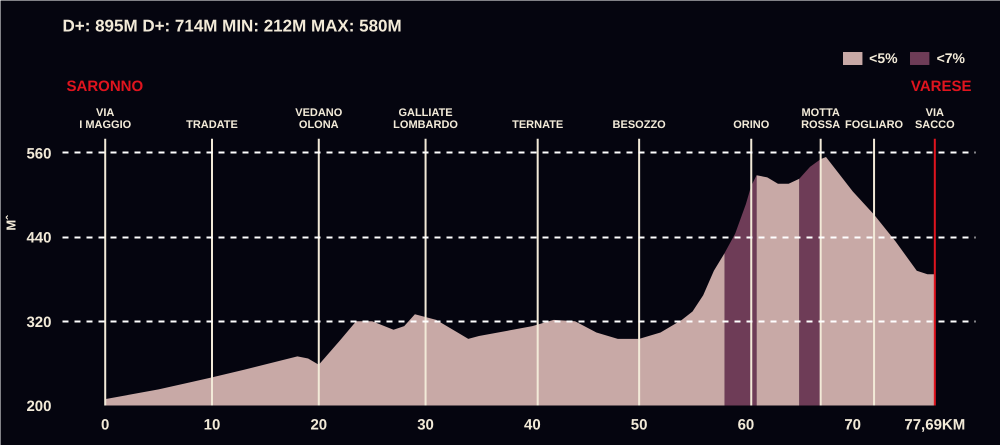  Describe the element at coordinates (883, 58) in the screenshot. I see `legend-label: <5%` at that location.